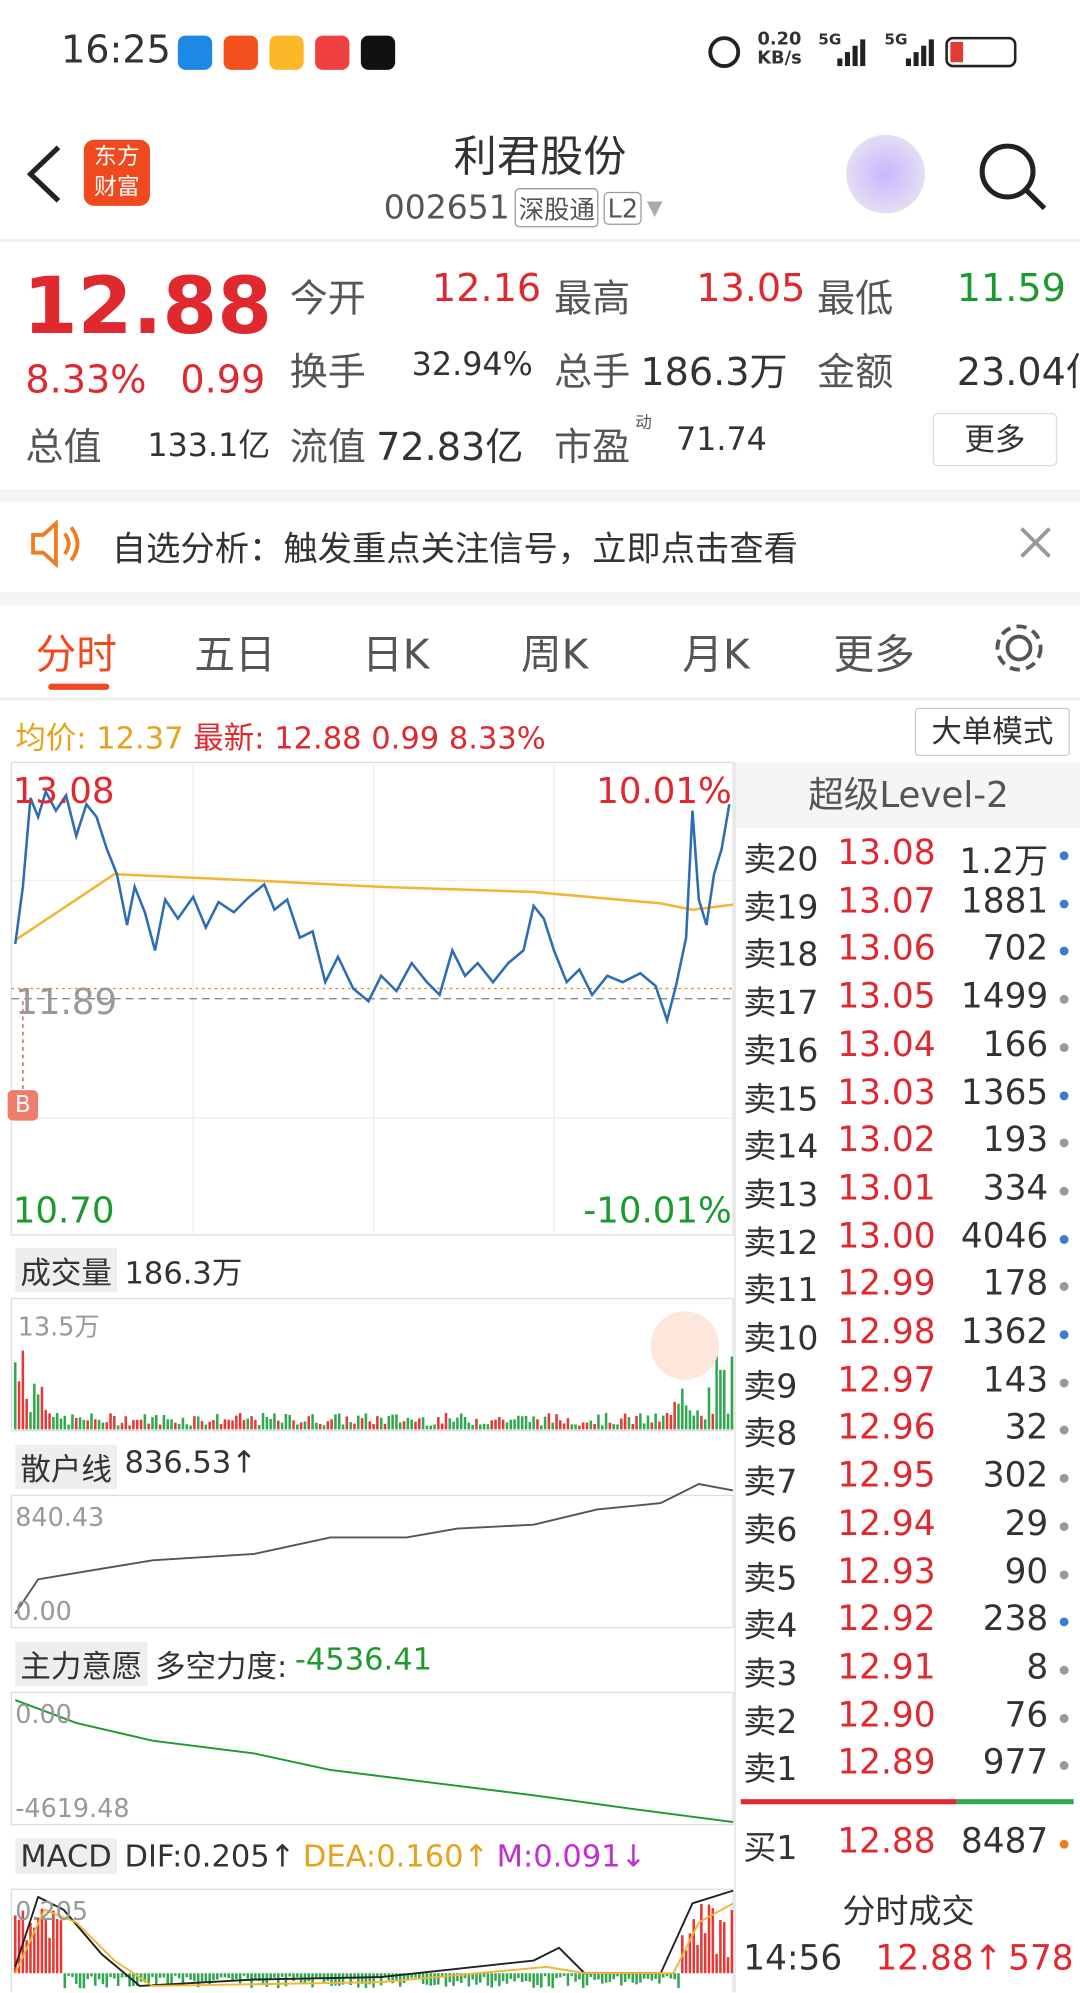 This screenshot has width=1080, height=1993. I want to click on panel-name: MACD, so click(66, 1856).